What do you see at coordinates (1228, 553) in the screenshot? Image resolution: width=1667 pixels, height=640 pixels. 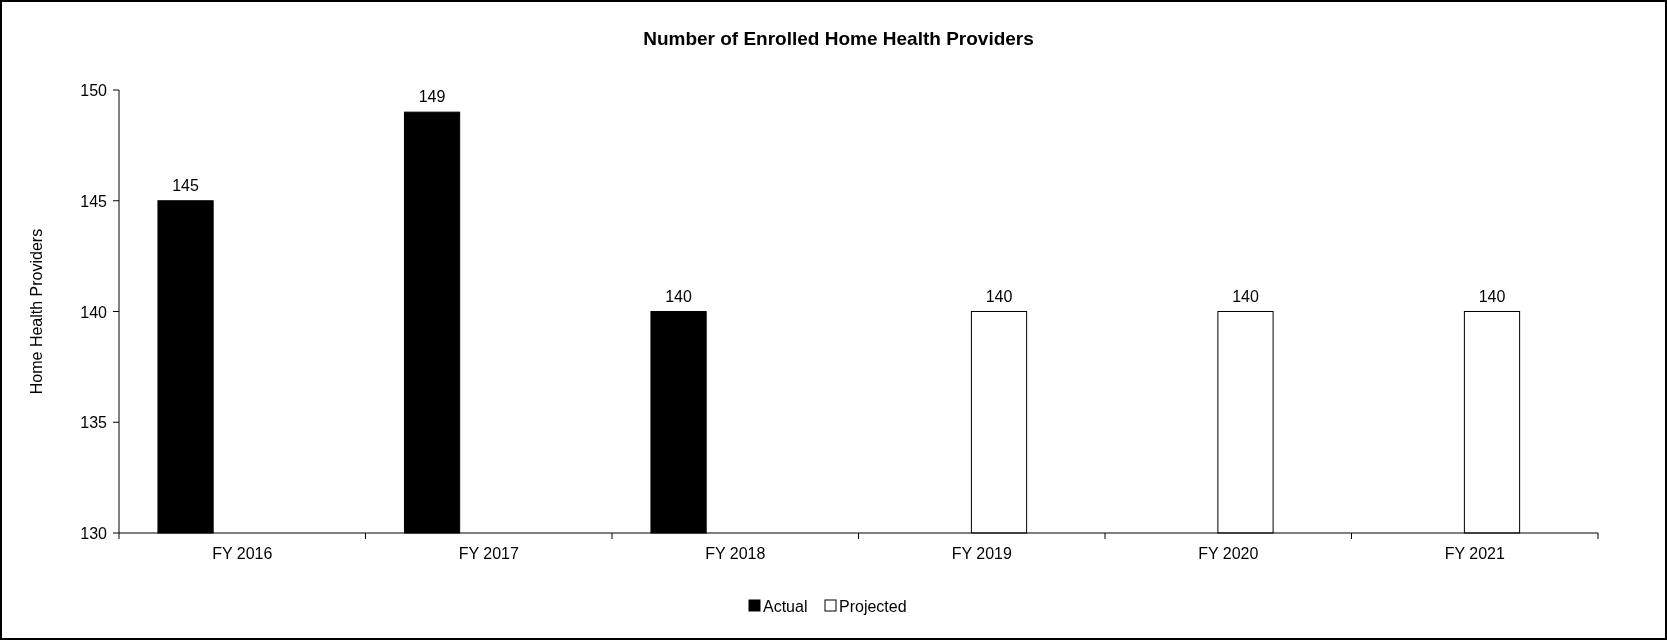 I see `x-tick-label: FY 2020` at bounding box center [1228, 553].